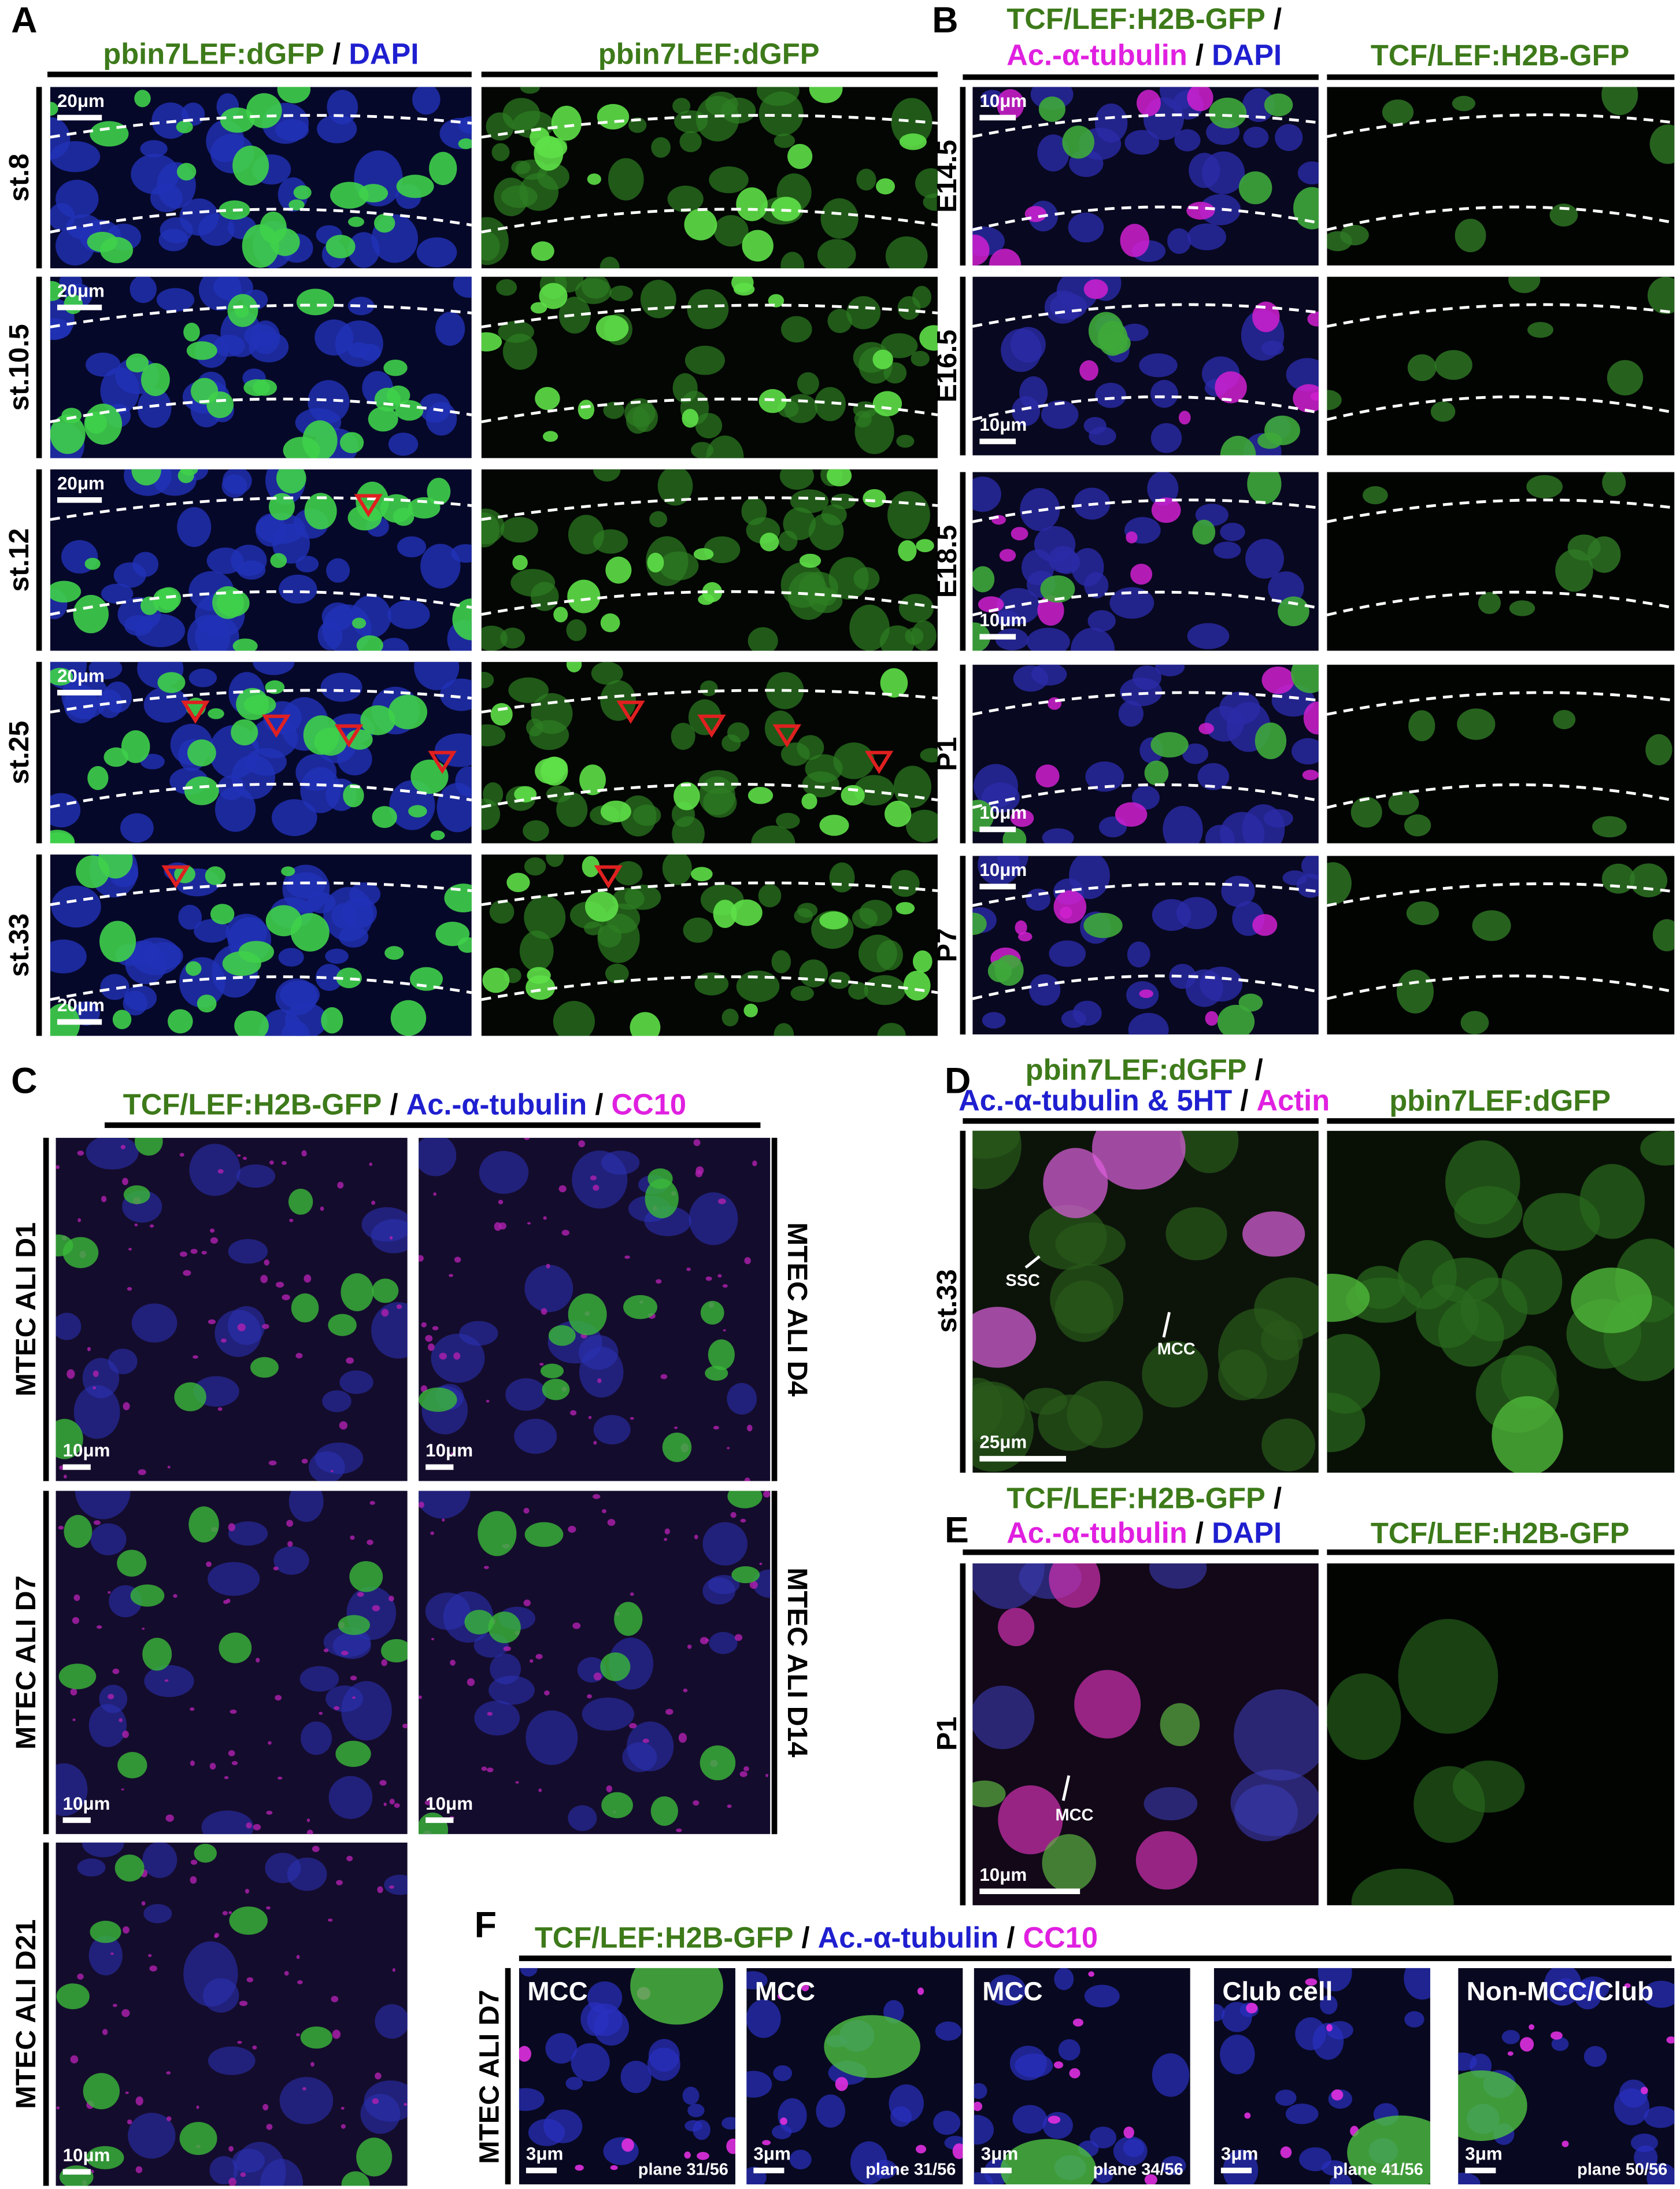 The image size is (1680, 2189). I want to click on image-title: MCC, so click(557, 1991).